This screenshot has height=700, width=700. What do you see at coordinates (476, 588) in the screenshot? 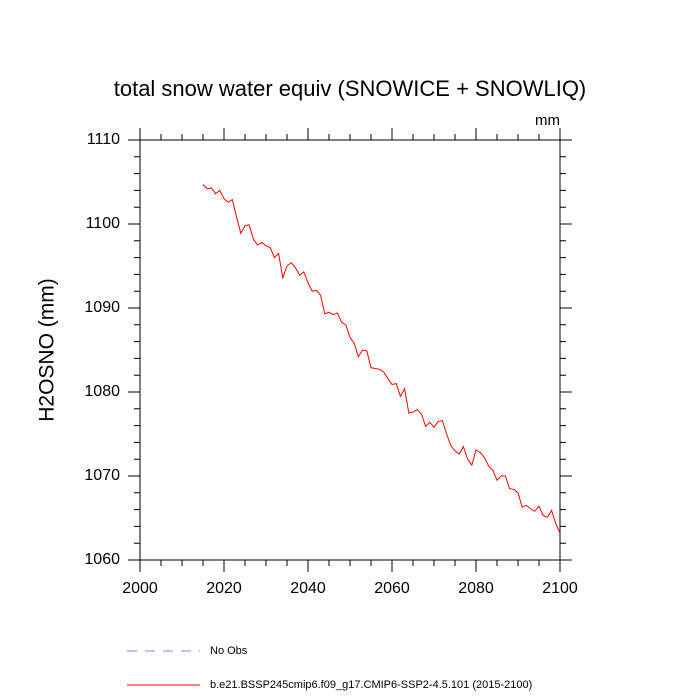
I see `x-tick-label: 2080` at bounding box center [476, 588].